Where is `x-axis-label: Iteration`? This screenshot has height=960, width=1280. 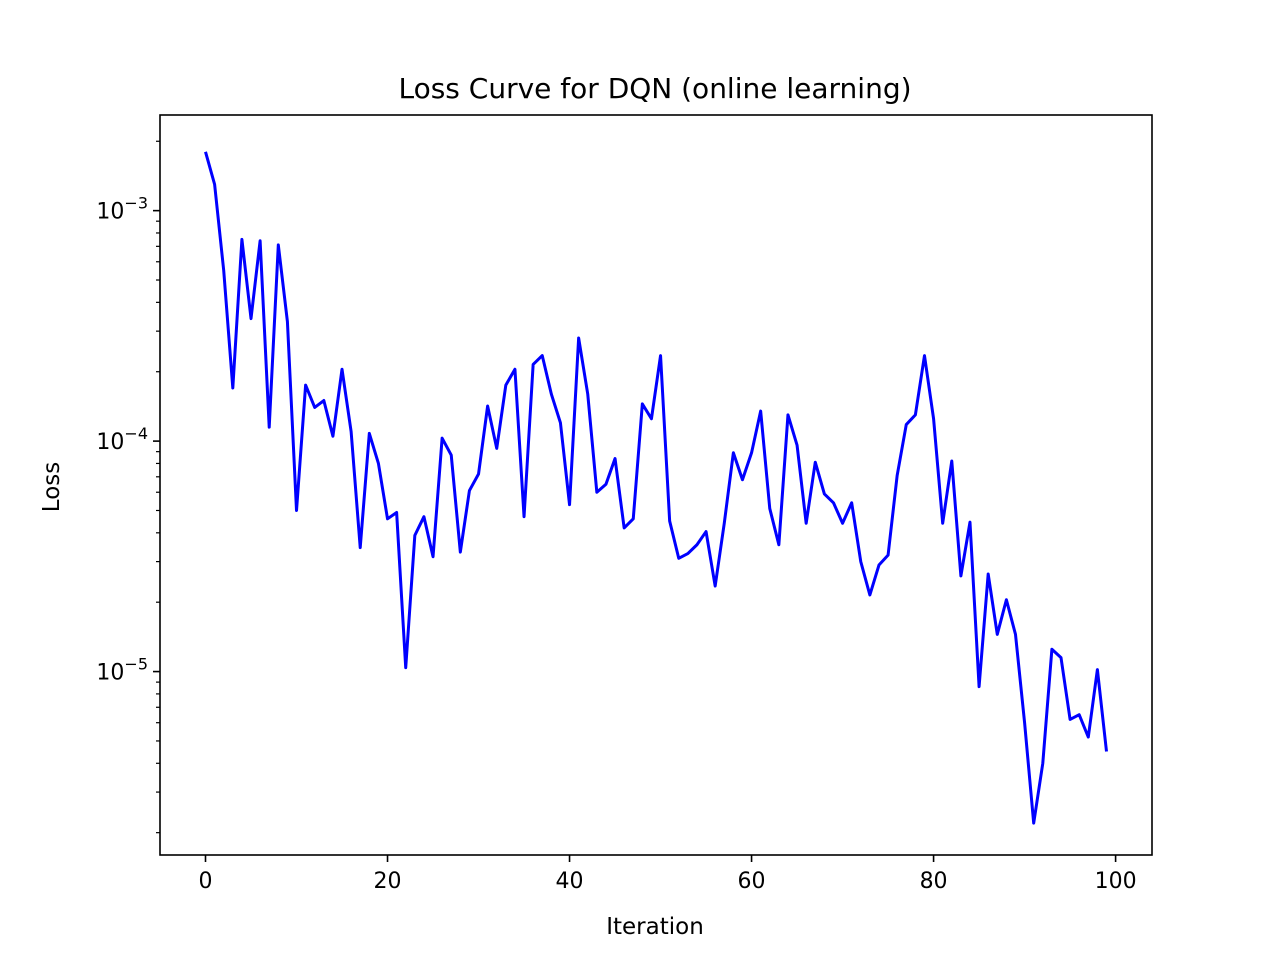 x-axis-label: Iteration is located at coordinates (655, 927).